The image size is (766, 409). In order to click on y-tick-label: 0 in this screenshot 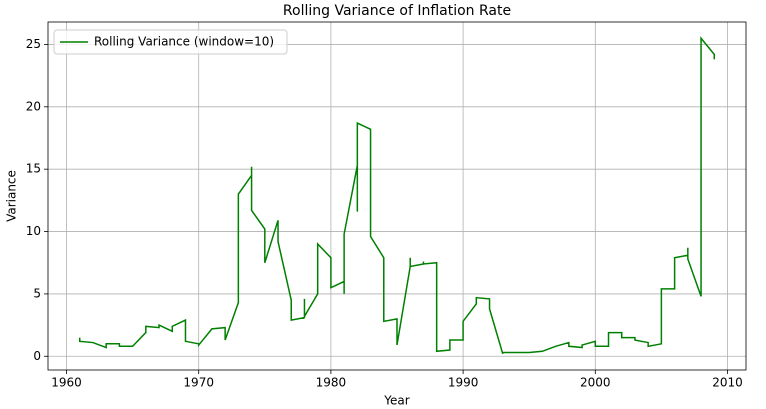, I will do `click(37, 356)`.